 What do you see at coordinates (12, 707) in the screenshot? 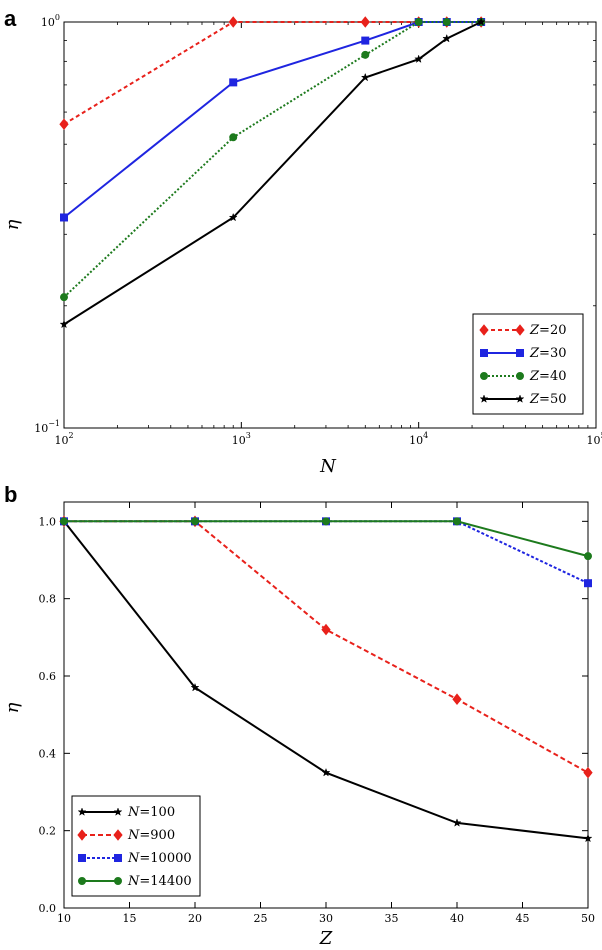
I see `panel-b-y-axis-label: η` at bounding box center [12, 707].